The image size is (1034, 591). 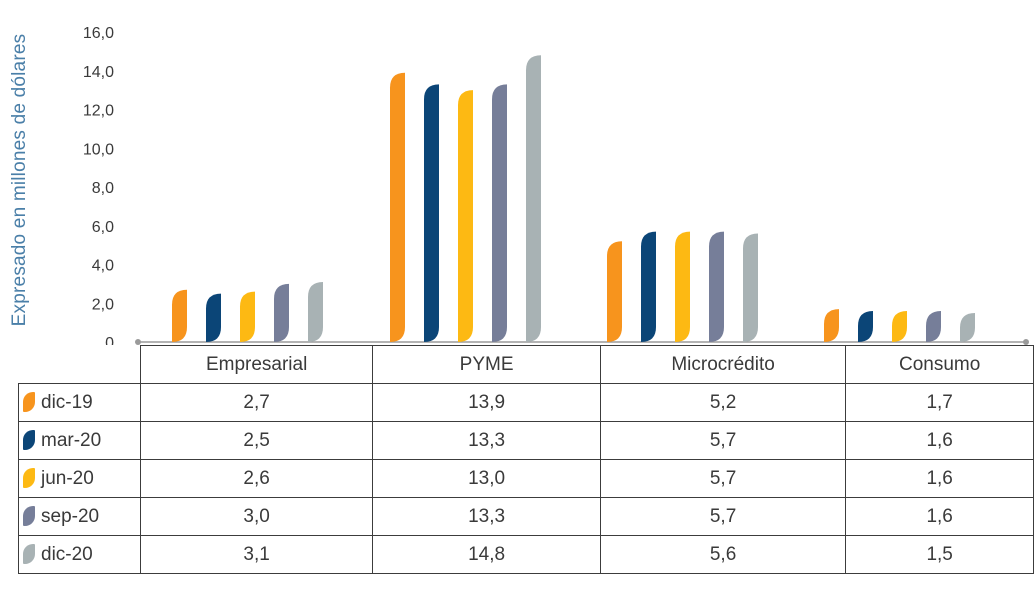 I want to click on y-tick-label: 14,0, so click(x=98, y=72).